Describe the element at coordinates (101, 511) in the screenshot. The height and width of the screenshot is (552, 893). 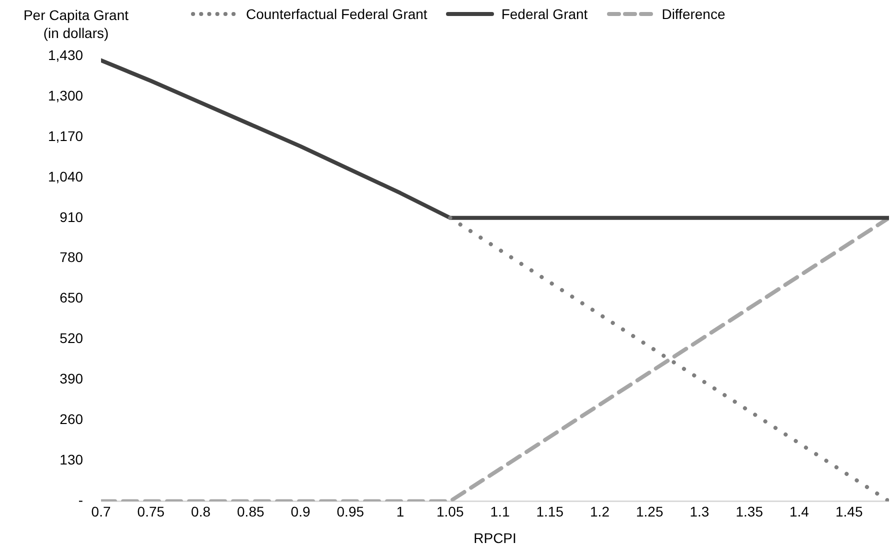
I see `x-tick-label: 0.7` at that location.